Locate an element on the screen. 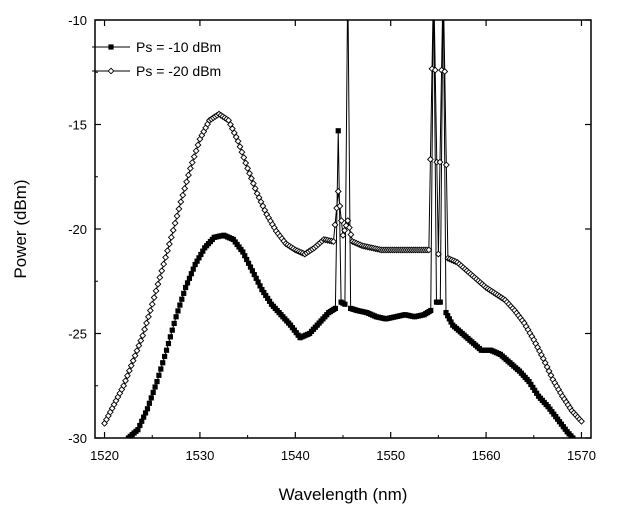  y-tick-label: -20 is located at coordinates (77, 229).